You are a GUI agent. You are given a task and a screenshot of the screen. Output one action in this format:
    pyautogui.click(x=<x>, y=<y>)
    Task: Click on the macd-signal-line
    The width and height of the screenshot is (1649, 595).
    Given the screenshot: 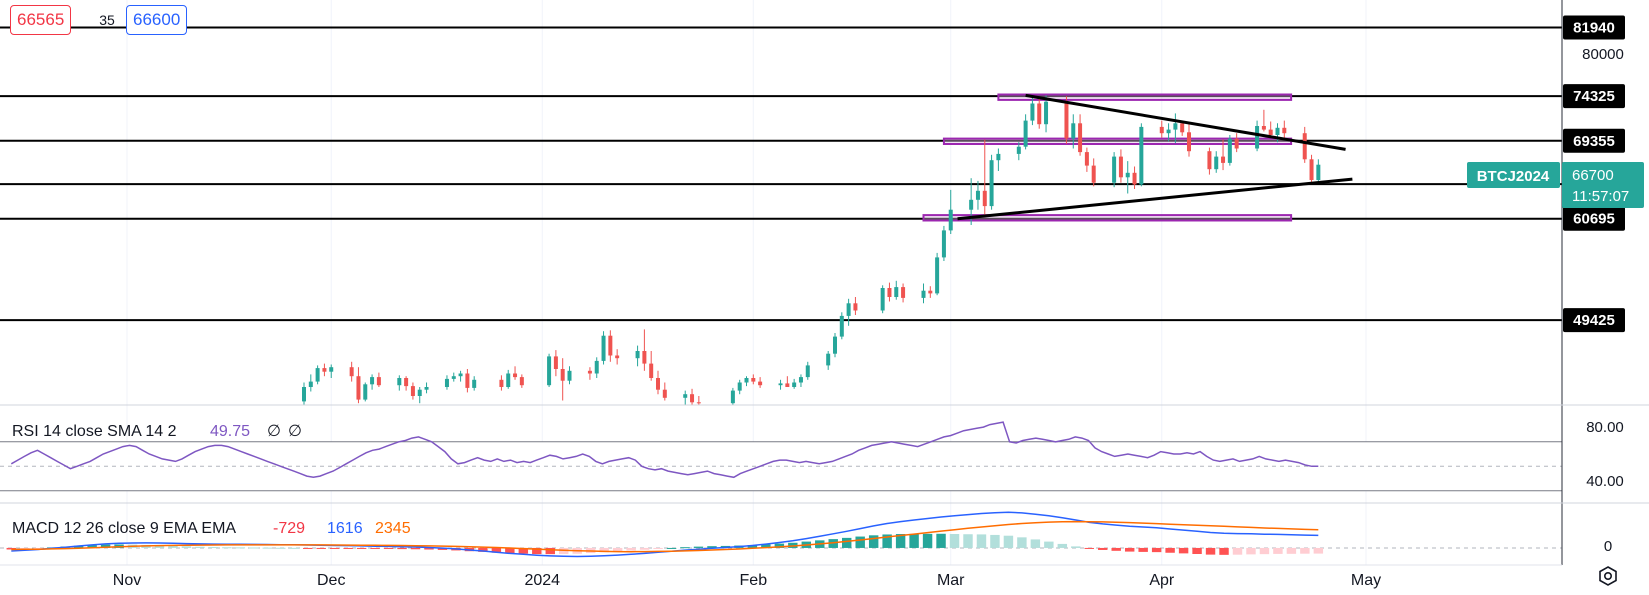 What is the action you would take?
    pyautogui.click(x=665, y=536)
    